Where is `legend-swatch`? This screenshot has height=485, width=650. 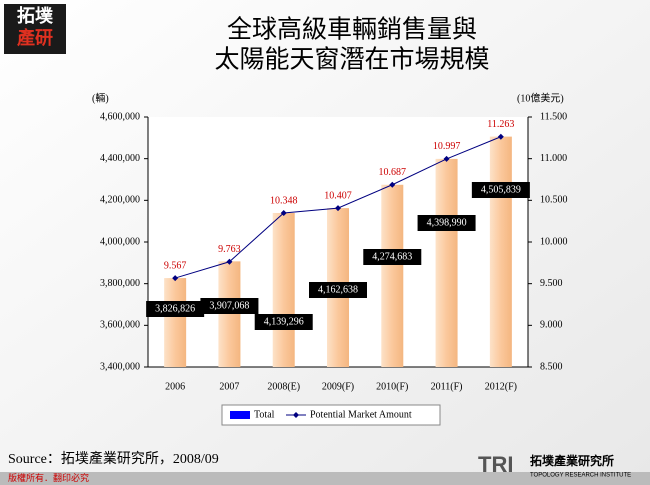
legend-swatch is located at coordinates (240, 415).